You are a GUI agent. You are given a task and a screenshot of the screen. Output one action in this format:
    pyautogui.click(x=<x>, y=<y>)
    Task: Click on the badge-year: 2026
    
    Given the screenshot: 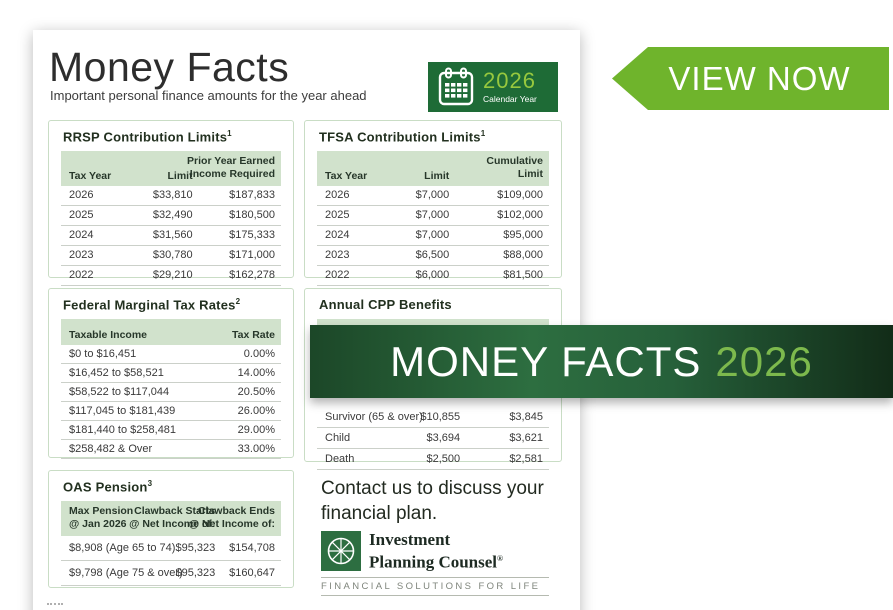 What is the action you would take?
    pyautogui.click(x=509, y=81)
    